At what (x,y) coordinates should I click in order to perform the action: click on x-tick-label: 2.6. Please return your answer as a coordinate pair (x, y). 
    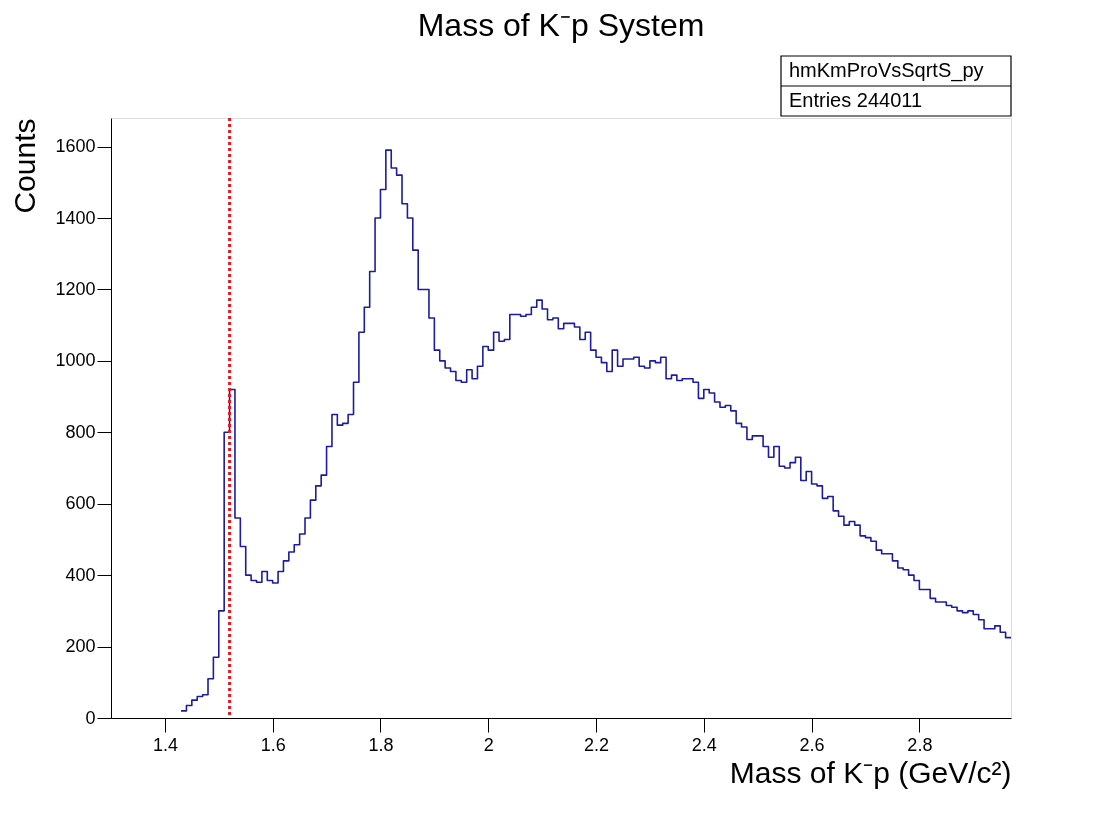
    Looking at the image, I should click on (812, 744).